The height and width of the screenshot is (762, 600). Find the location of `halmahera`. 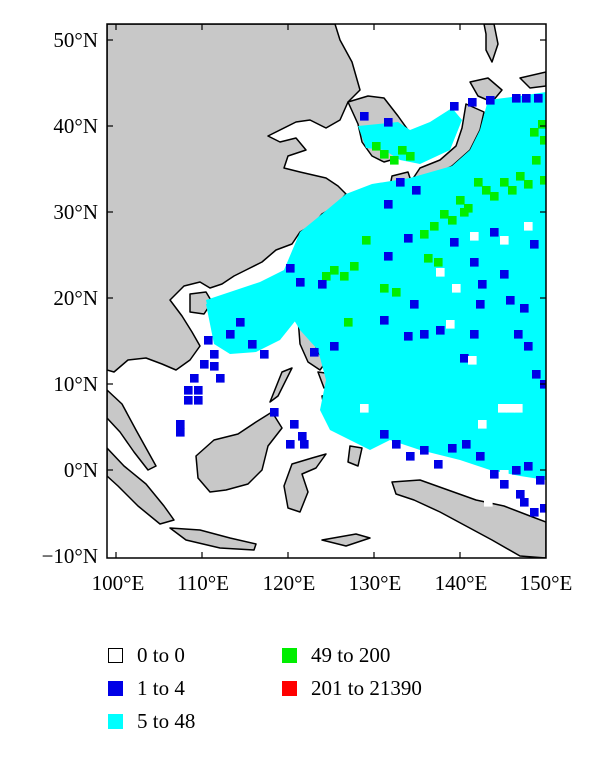

halmahera is located at coordinates (355, 456).